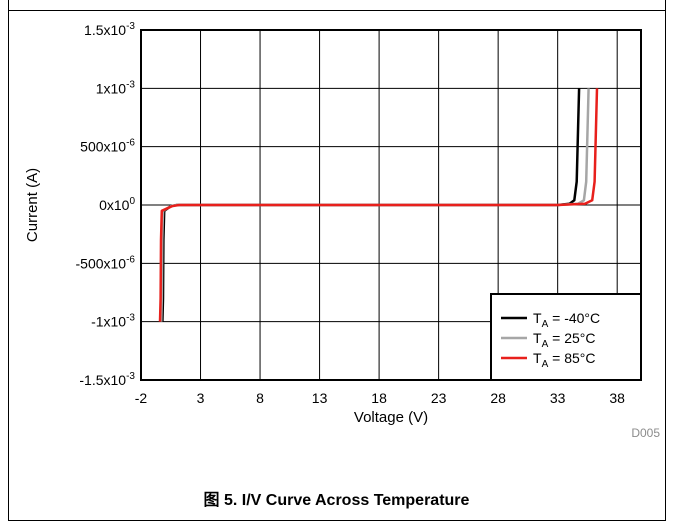 The width and height of the screenshot is (673, 529). I want to click on x-tick-label: 23, so click(439, 398).